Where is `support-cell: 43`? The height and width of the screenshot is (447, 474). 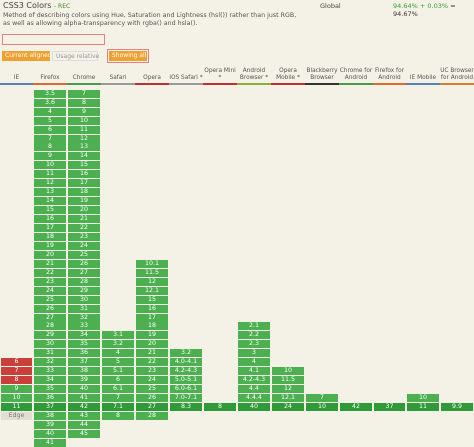 support-cell: 43 is located at coordinates (84, 415).